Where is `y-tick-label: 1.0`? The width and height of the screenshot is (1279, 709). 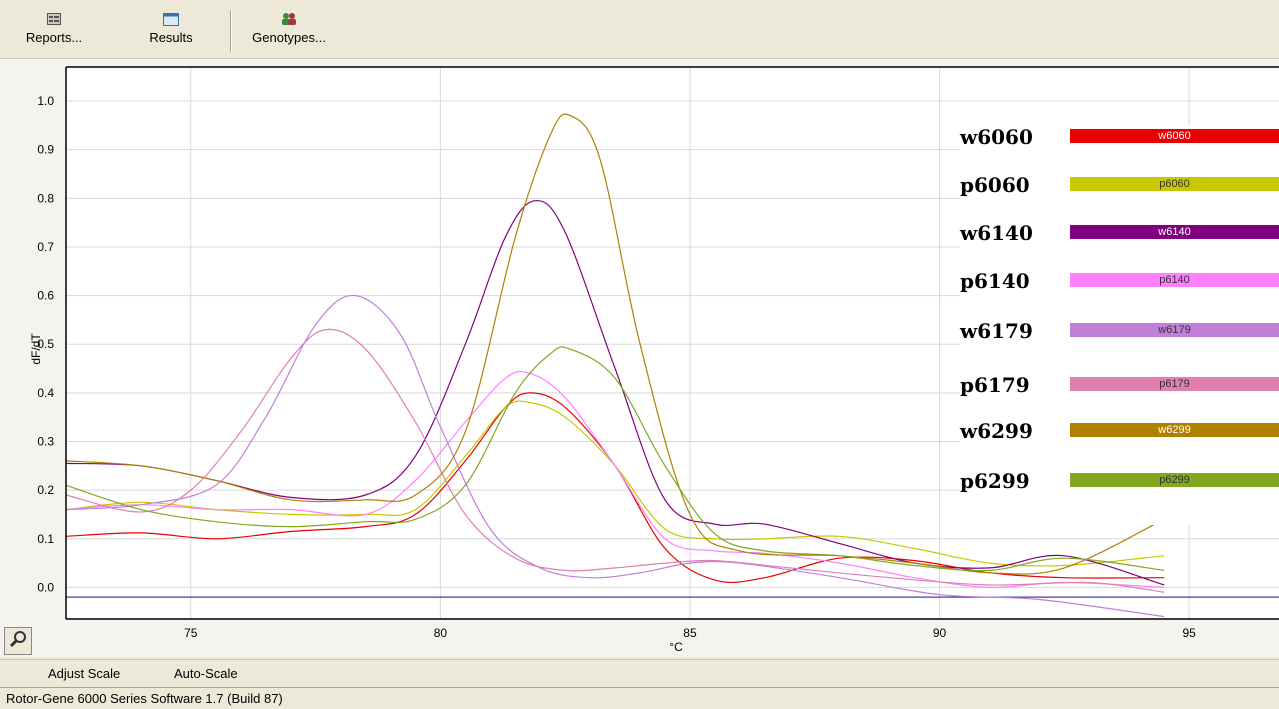 y-tick-label: 1.0 is located at coordinates (45, 101).